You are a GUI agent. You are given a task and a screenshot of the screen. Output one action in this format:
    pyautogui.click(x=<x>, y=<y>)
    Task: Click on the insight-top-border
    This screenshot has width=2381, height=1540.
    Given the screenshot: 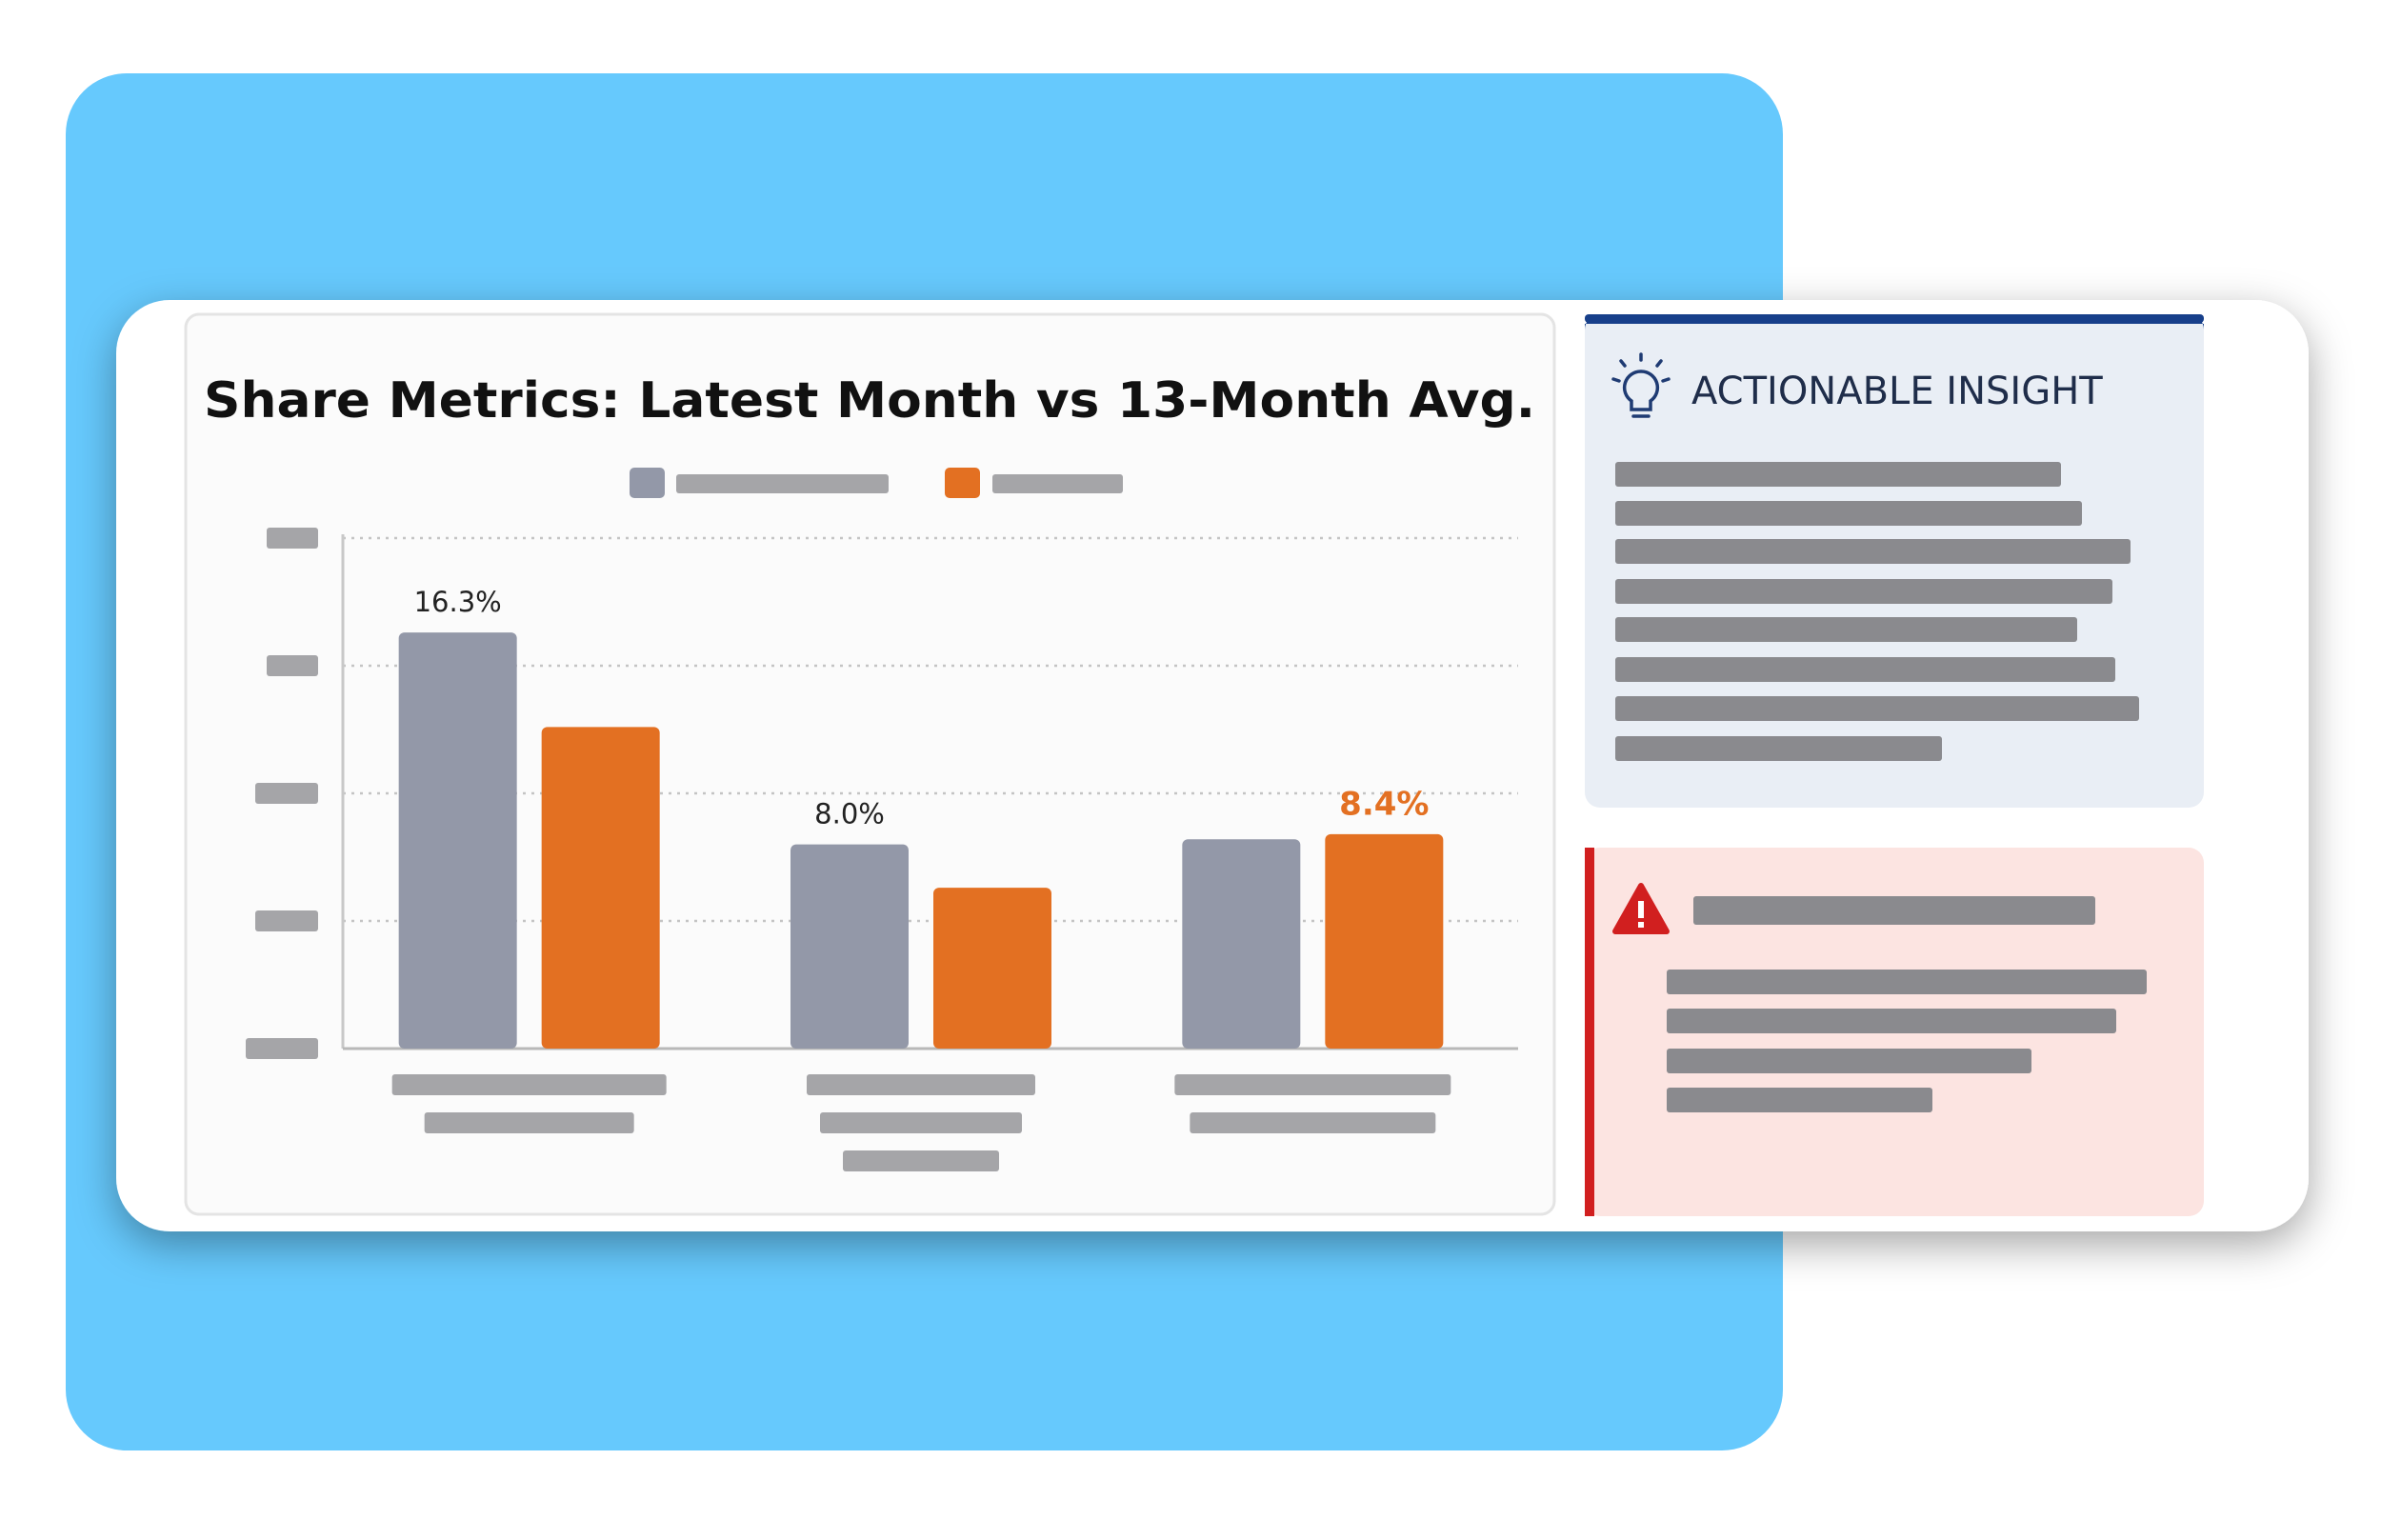 What is the action you would take?
    pyautogui.click(x=1894, y=318)
    